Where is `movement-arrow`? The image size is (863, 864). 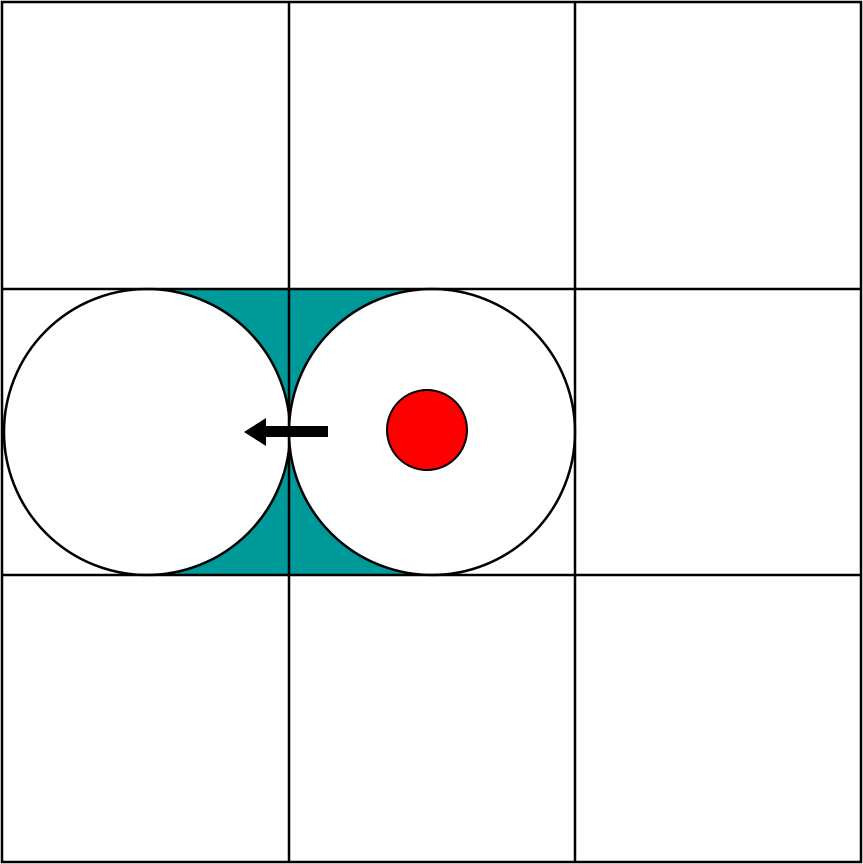 movement-arrow is located at coordinates (286, 432).